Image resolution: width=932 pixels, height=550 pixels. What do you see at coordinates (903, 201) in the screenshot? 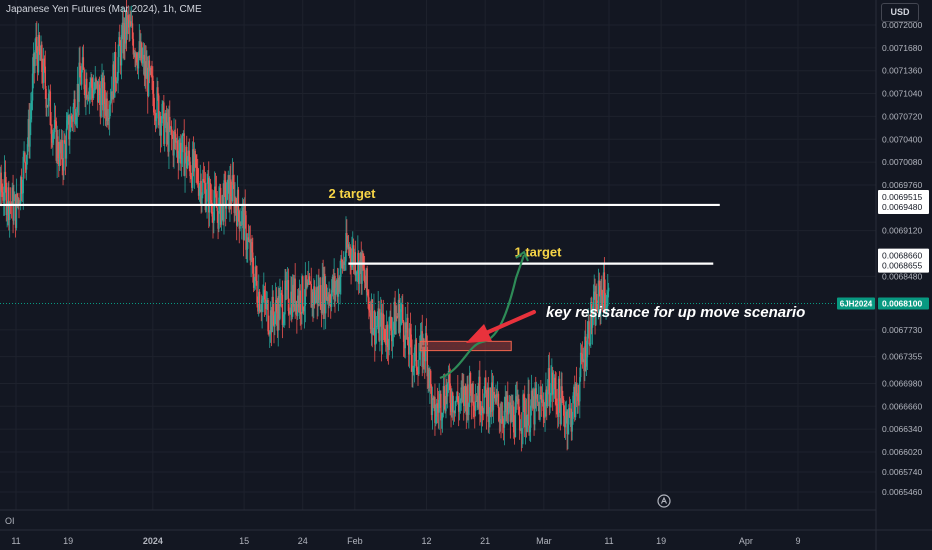
I see `level-price-badge` at bounding box center [903, 201].